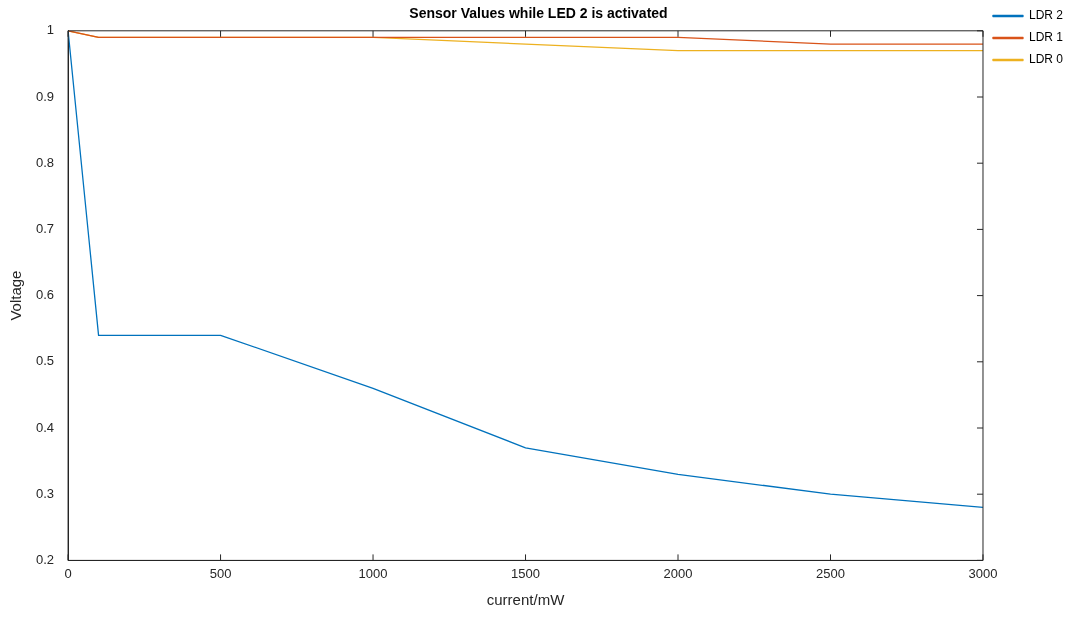 The height and width of the screenshot is (618, 1073). Describe the element at coordinates (830, 573) in the screenshot. I see `x-tick-label: 2500` at that location.